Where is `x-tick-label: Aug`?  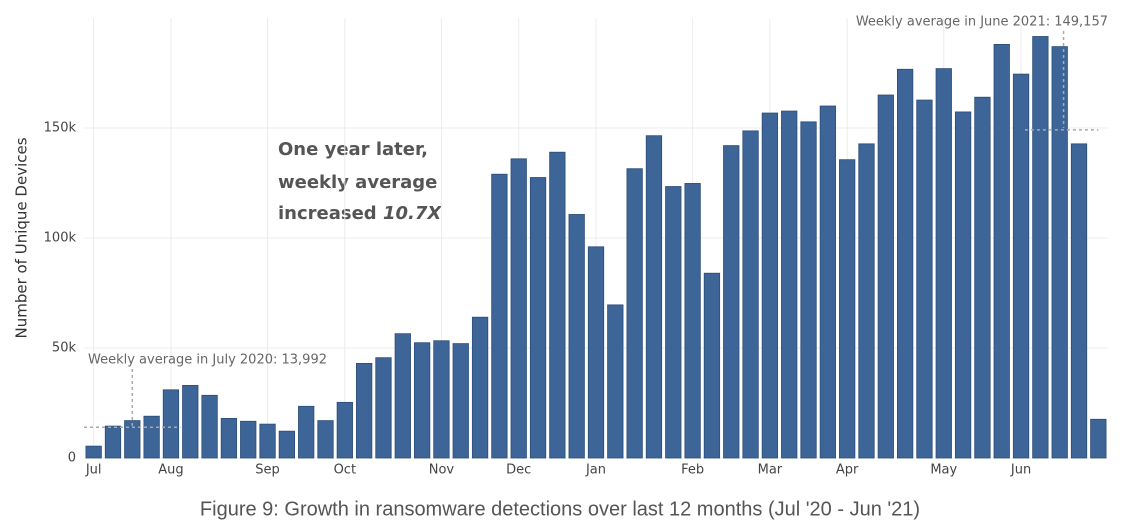
x-tick-label: Aug is located at coordinates (170, 470).